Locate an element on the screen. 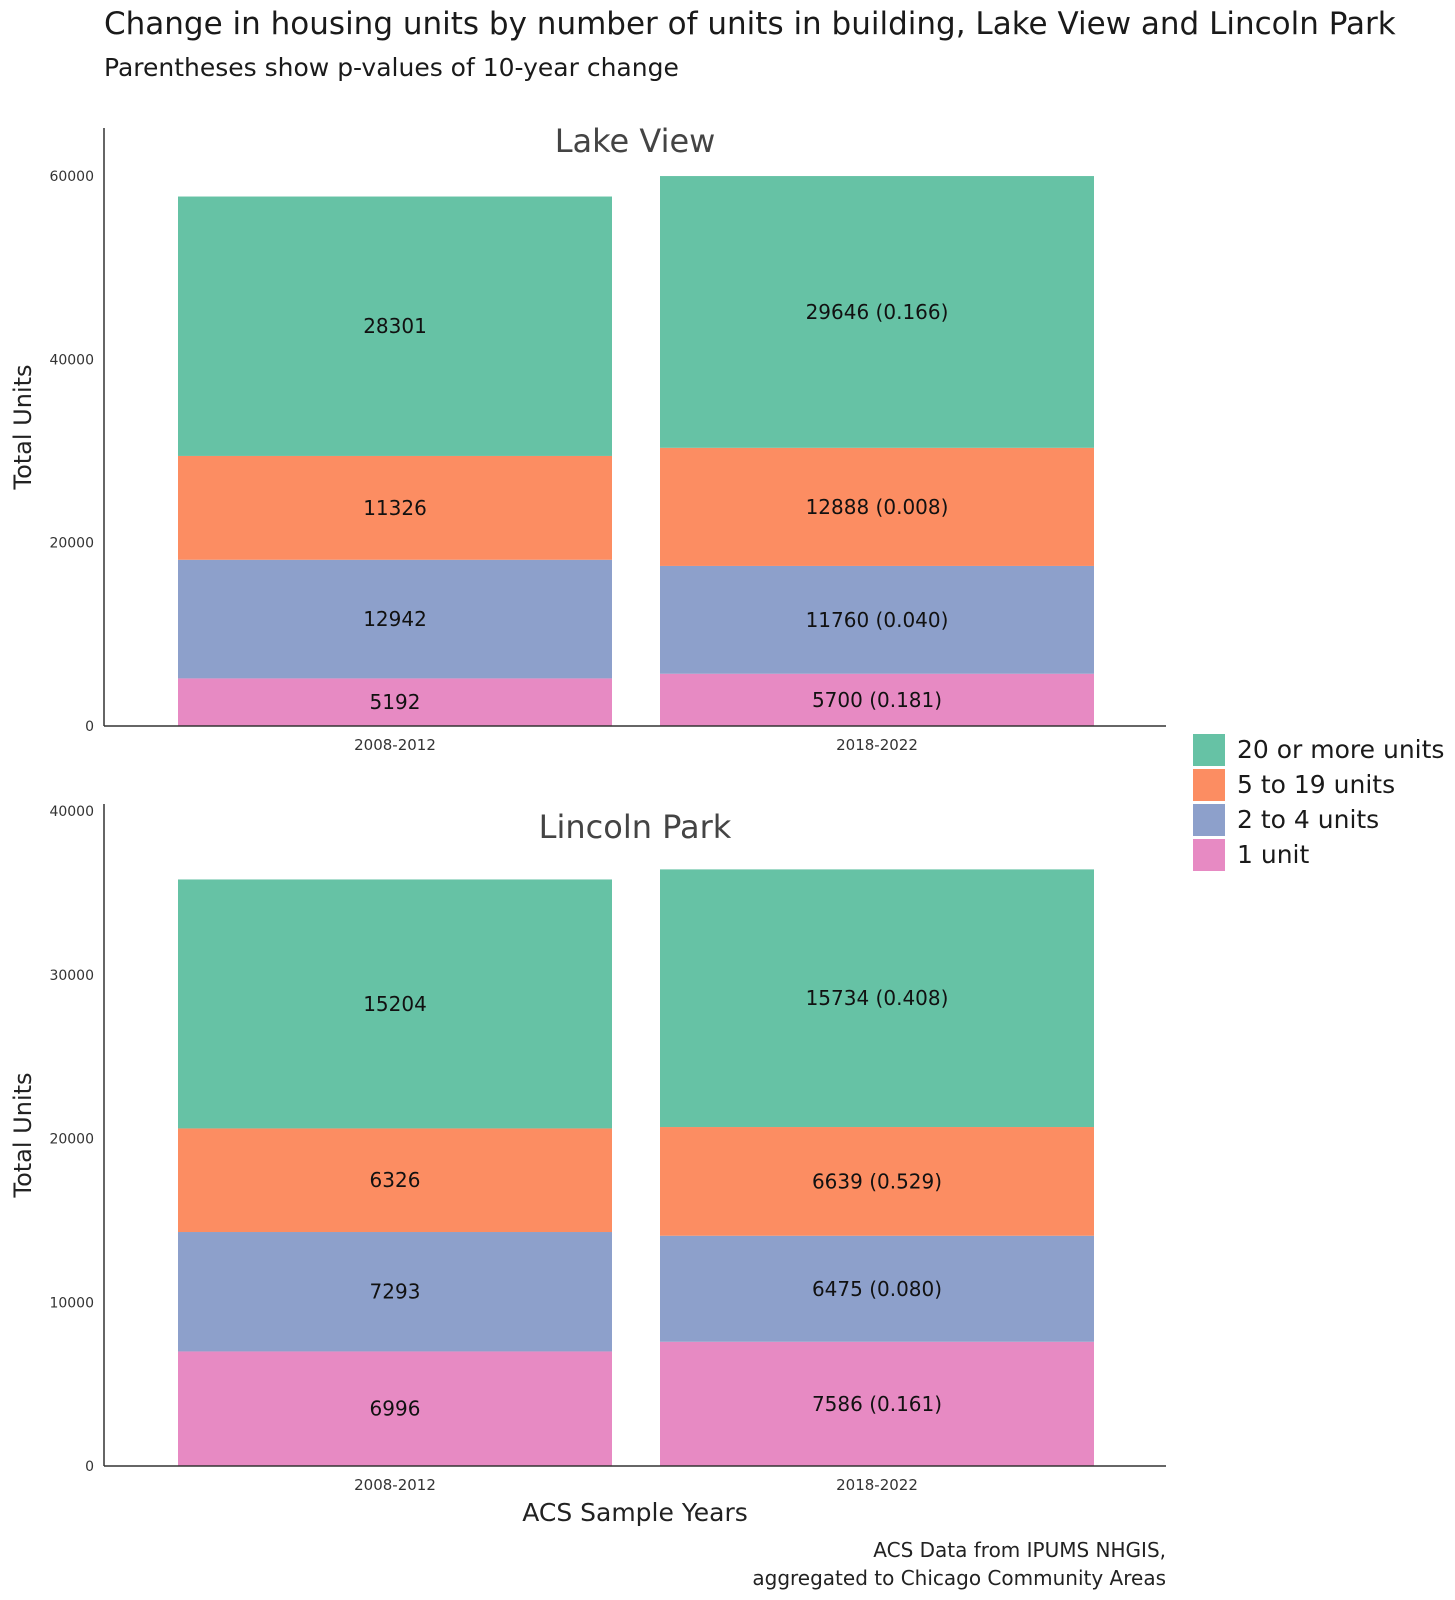 The width and height of the screenshot is (1455, 1600). legend-label: 2 to 4 units is located at coordinates (1308, 819).